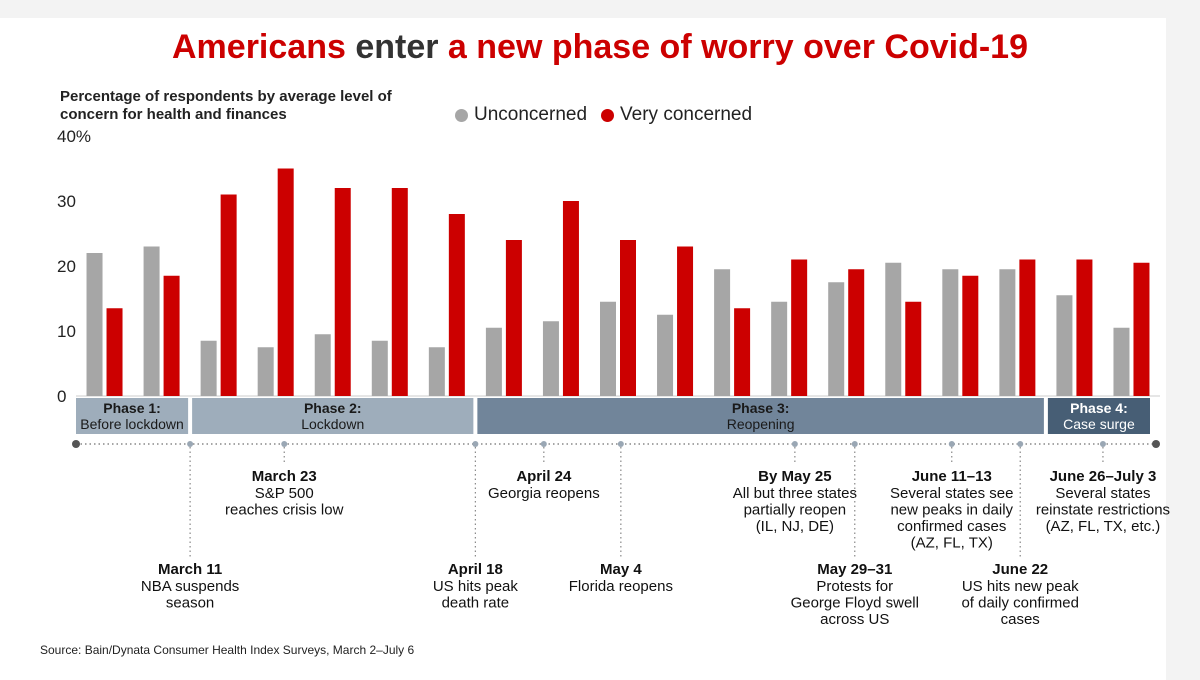 Image resolution: width=1200 pixels, height=680 pixels. I want to click on event-text: US hits new peak, so click(1020, 586).